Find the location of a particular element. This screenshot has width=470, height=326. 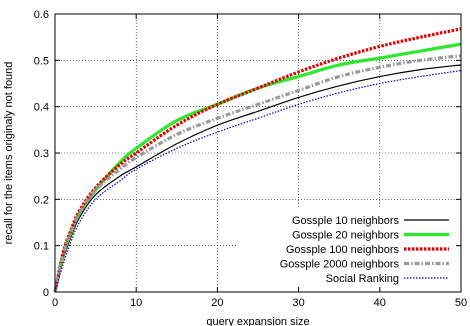

y-tick-label: 0.6 is located at coordinates (41, 15).